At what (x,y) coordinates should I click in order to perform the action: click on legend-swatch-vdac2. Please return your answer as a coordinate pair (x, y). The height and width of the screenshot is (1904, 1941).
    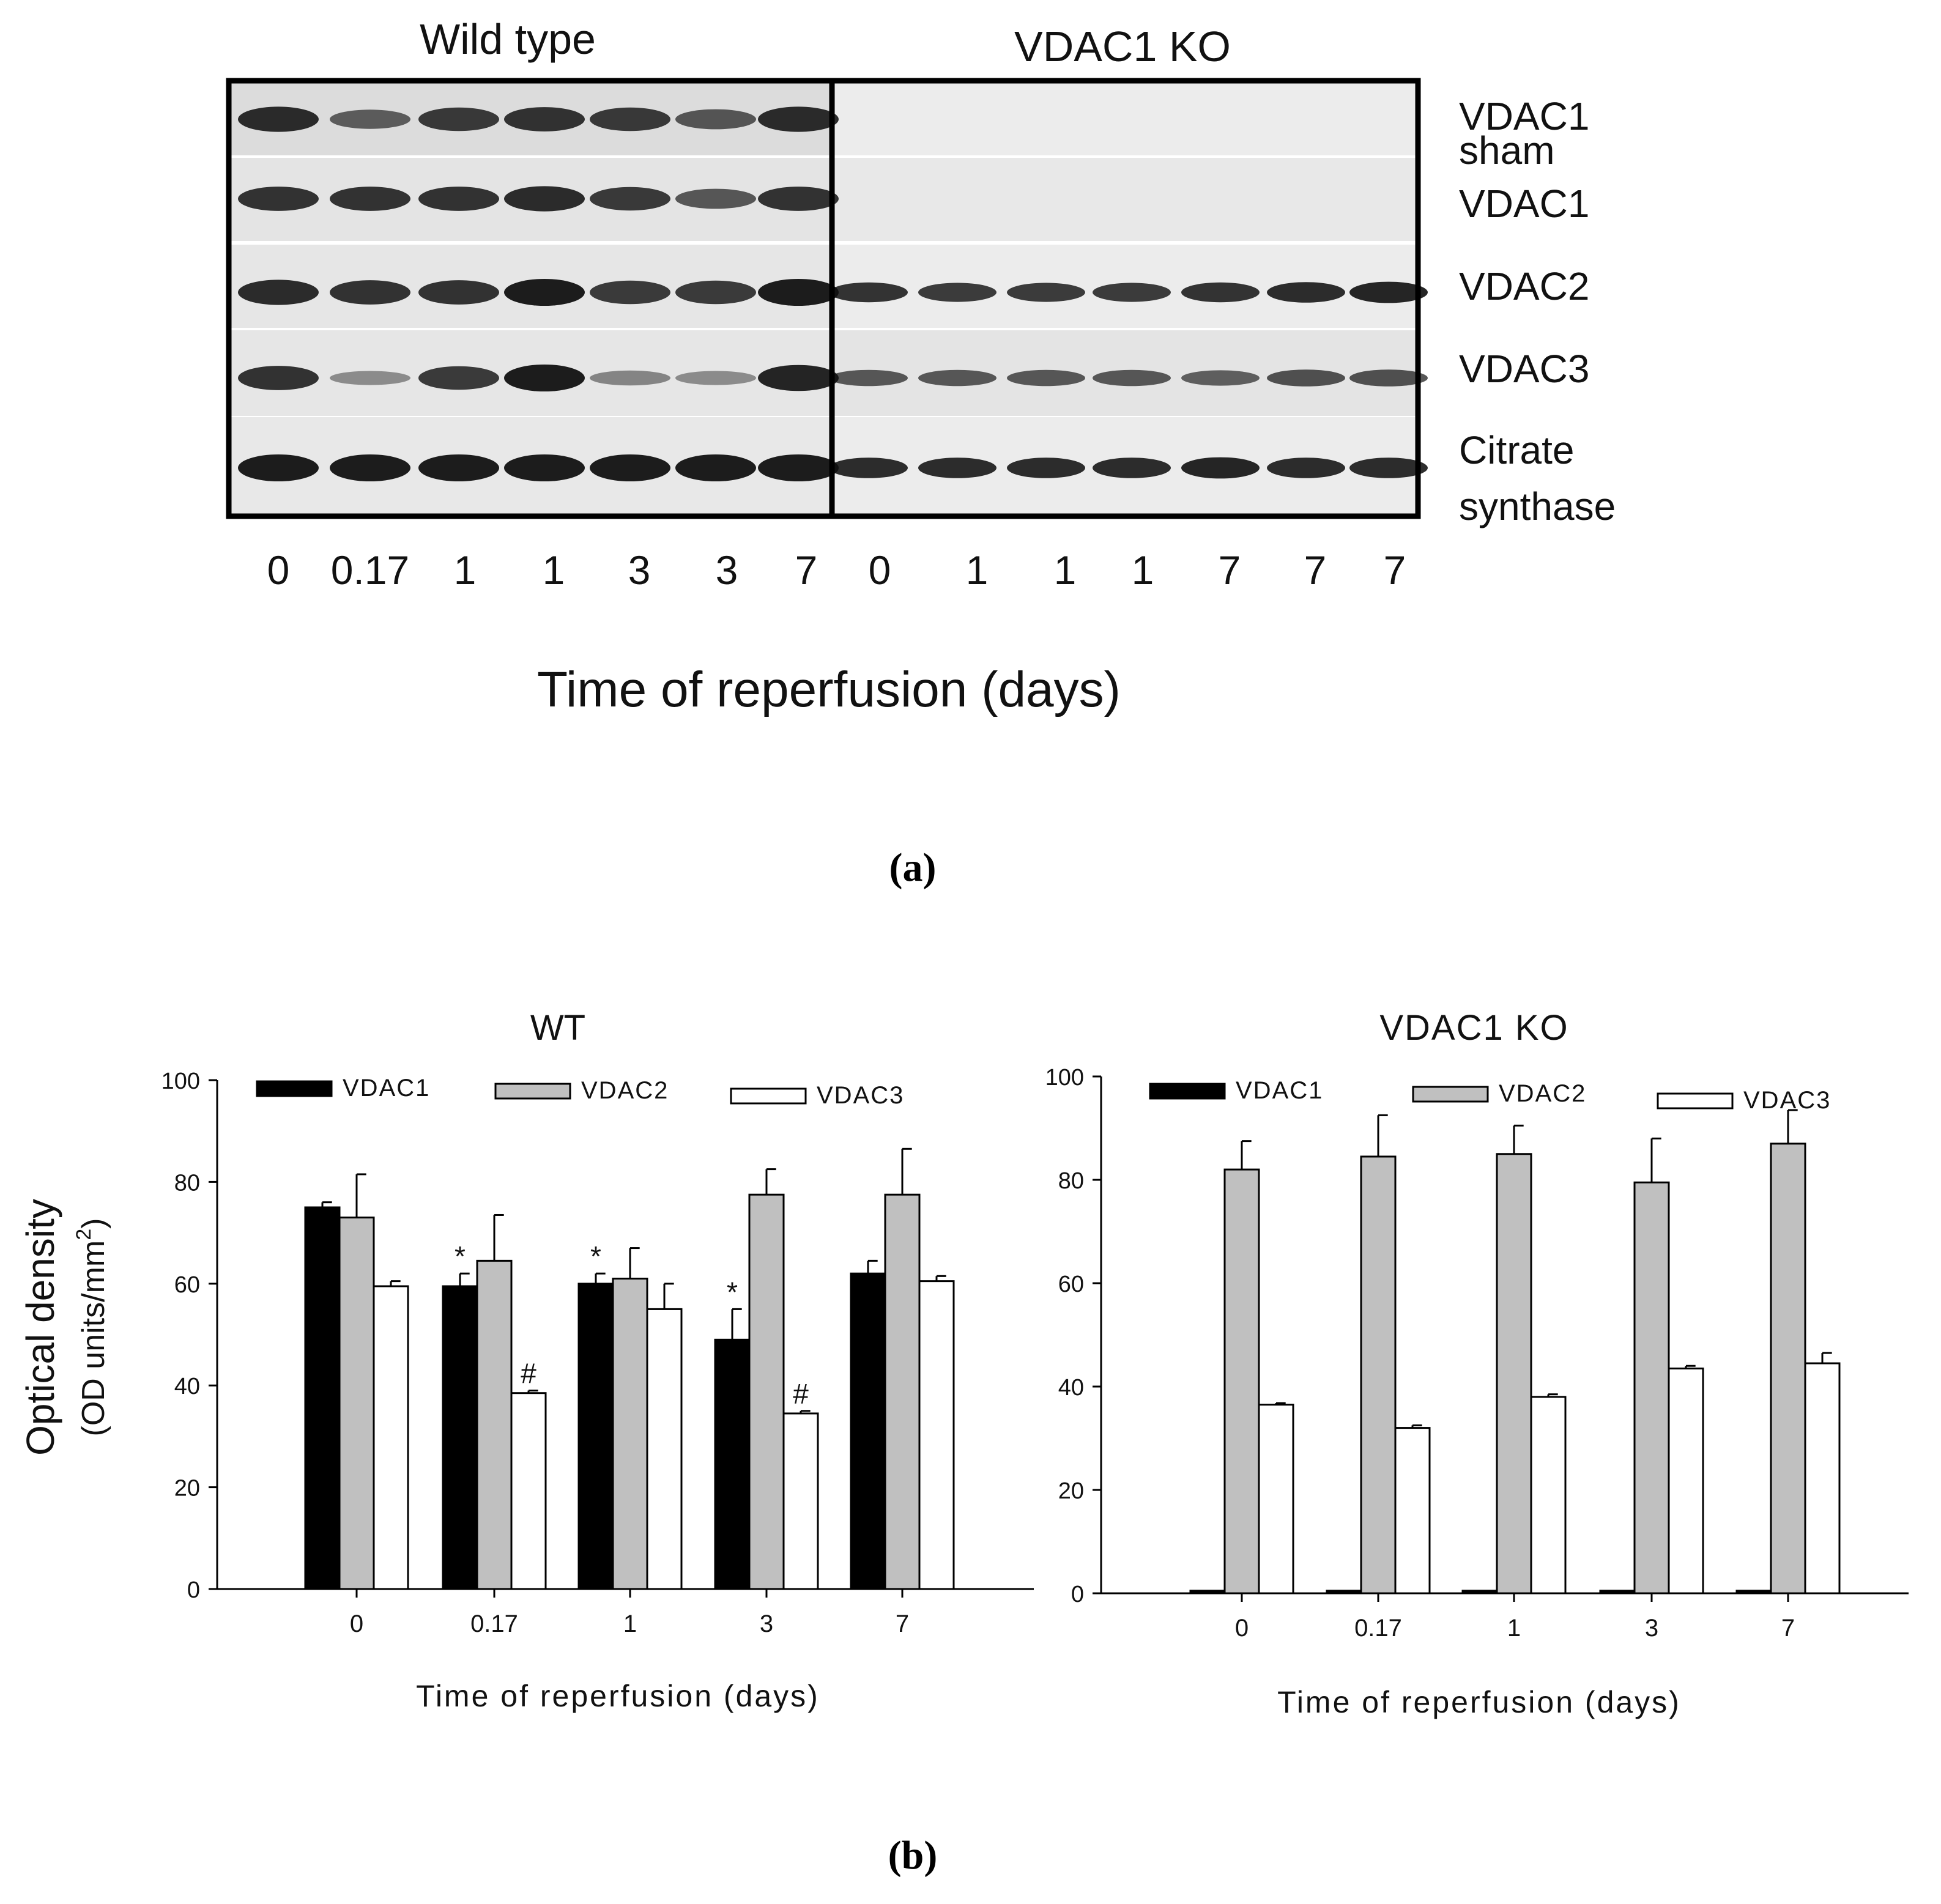
    Looking at the image, I should click on (1450, 1094).